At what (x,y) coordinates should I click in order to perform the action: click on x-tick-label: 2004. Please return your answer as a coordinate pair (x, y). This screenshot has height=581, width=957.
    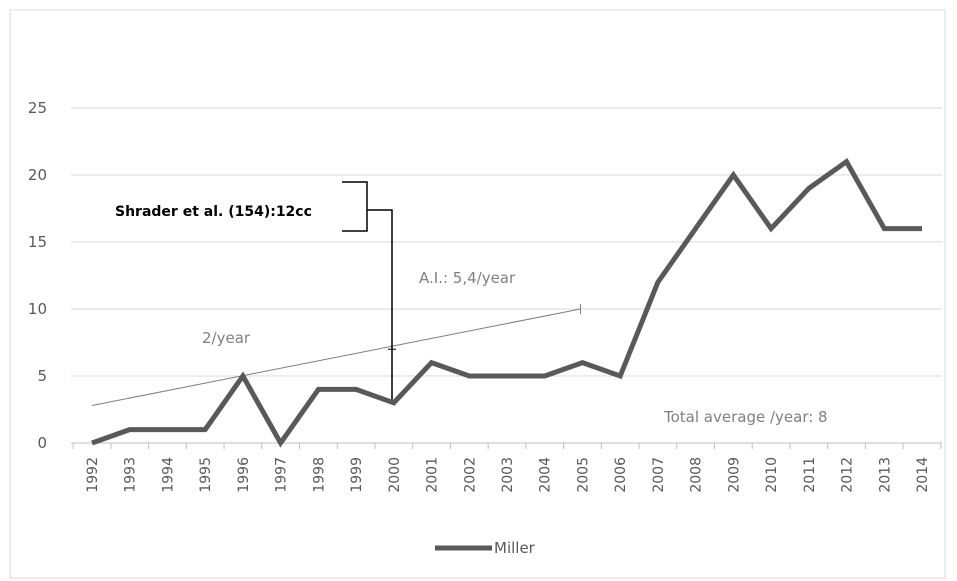
    Looking at the image, I should click on (546, 475).